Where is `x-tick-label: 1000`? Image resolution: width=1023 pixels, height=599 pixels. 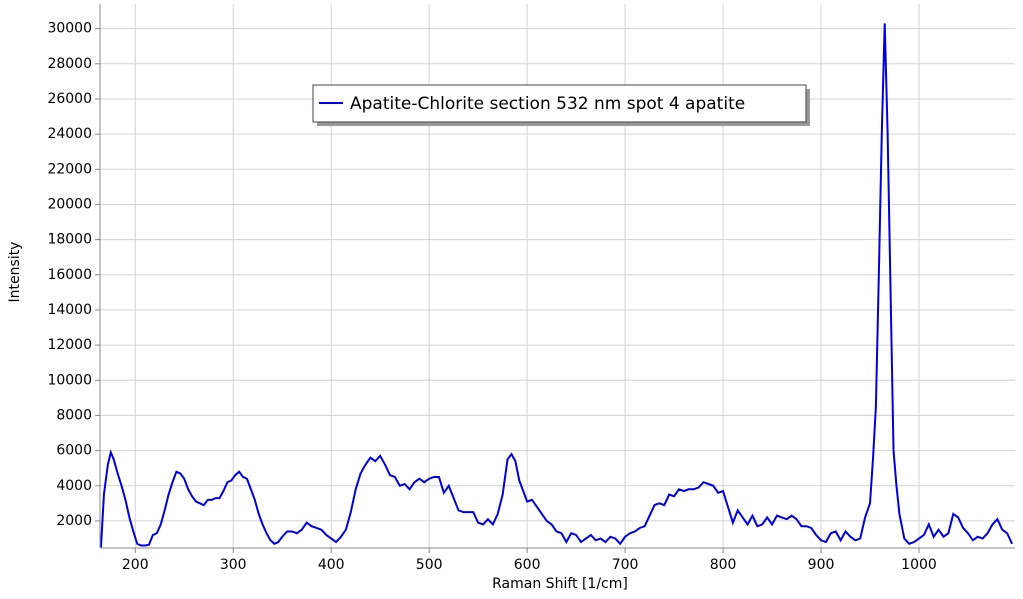 x-tick-label: 1000 is located at coordinates (919, 565).